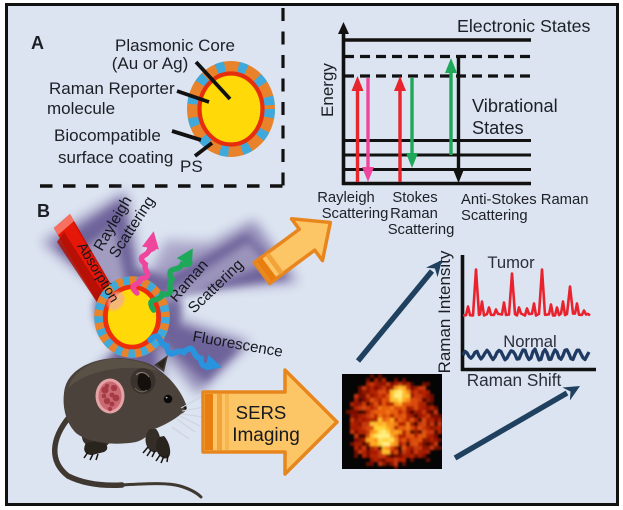 This screenshot has width=623, height=510. Describe the element at coordinates (150, 63) in the screenshot. I see `svg-text: (Au or Ag)` at that location.